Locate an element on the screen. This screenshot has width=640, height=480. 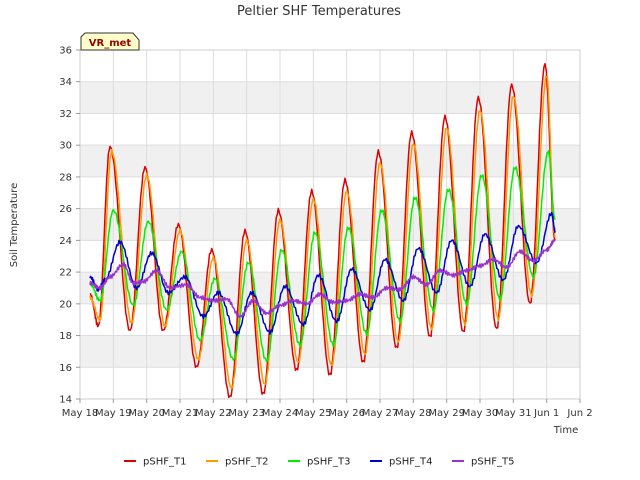
y-tick-label: 16 is located at coordinates (65, 368).